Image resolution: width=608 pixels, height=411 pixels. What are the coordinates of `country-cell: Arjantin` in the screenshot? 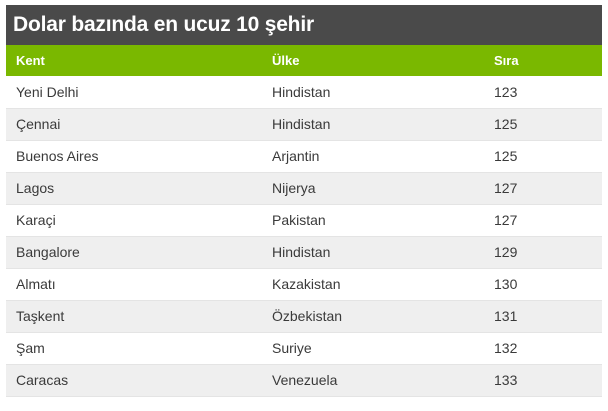 It's located at (296, 156).